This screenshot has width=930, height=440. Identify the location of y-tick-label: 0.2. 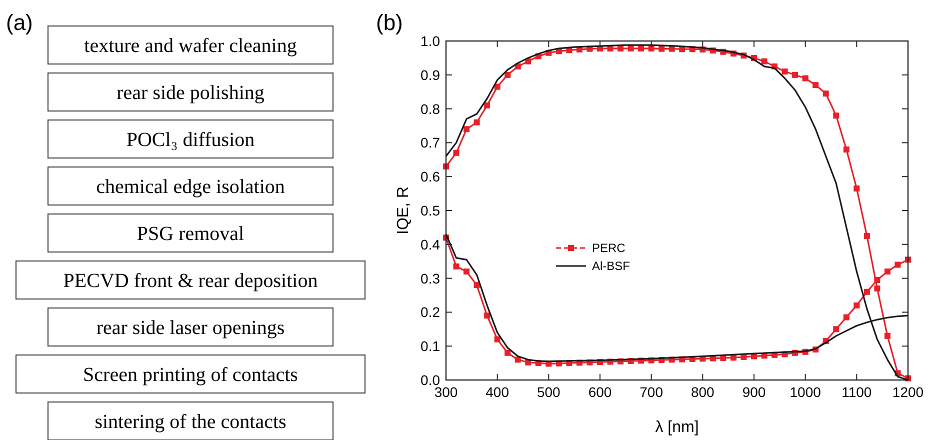
(430, 312).